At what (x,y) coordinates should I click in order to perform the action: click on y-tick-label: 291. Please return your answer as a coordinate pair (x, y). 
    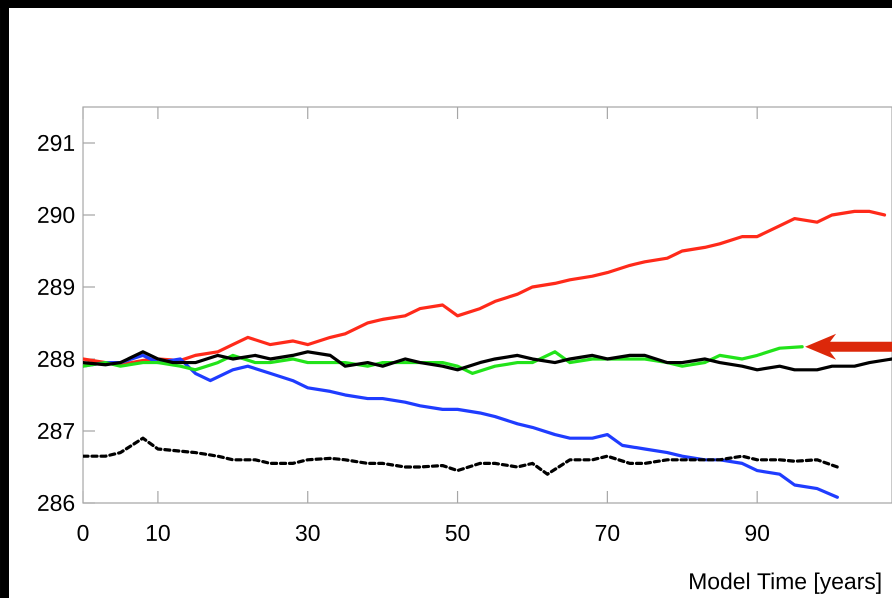
    Looking at the image, I should click on (56, 143).